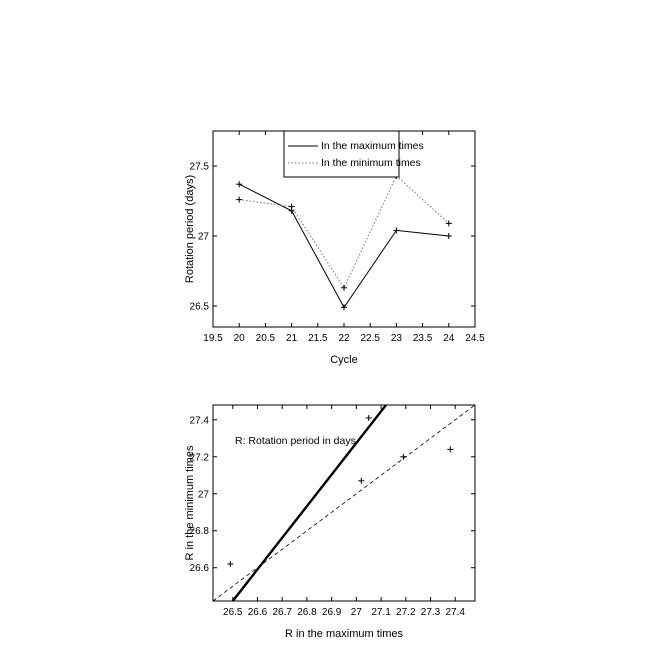 This screenshot has width=654, height=654. Describe the element at coordinates (309, 503) in the screenshot. I see `fit-line-thick` at that location.